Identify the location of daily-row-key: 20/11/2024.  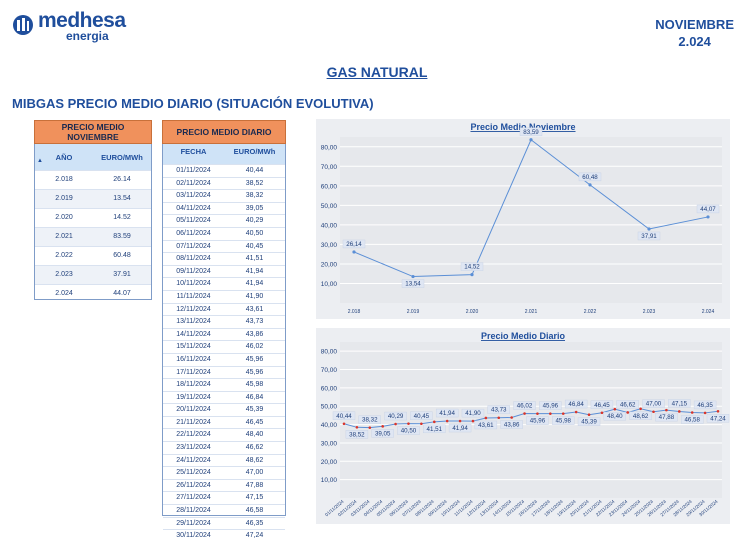
(193, 410).